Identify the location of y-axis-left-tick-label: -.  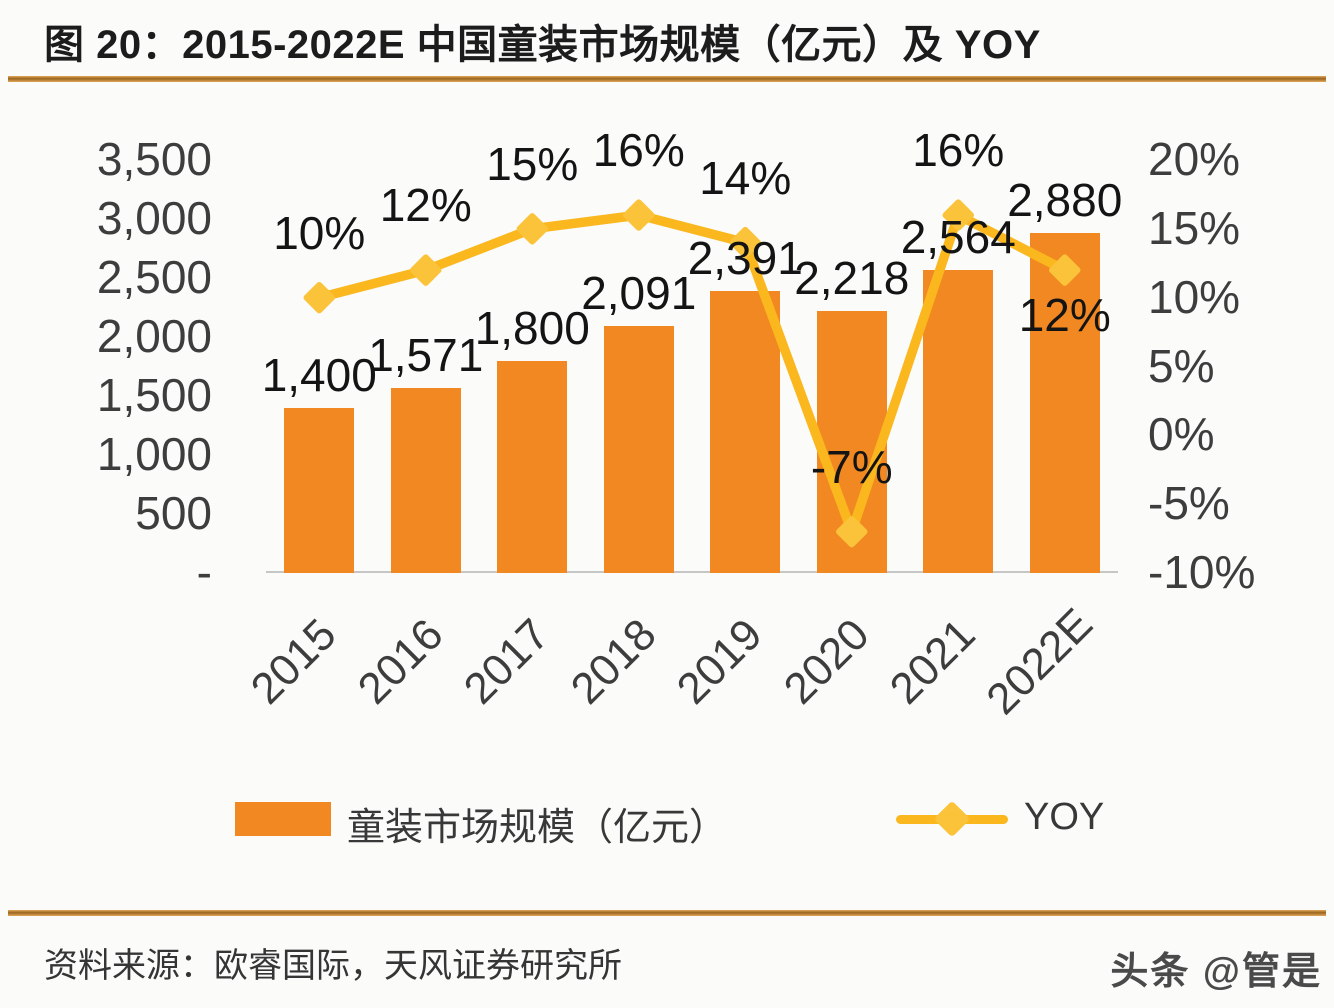
(204, 572).